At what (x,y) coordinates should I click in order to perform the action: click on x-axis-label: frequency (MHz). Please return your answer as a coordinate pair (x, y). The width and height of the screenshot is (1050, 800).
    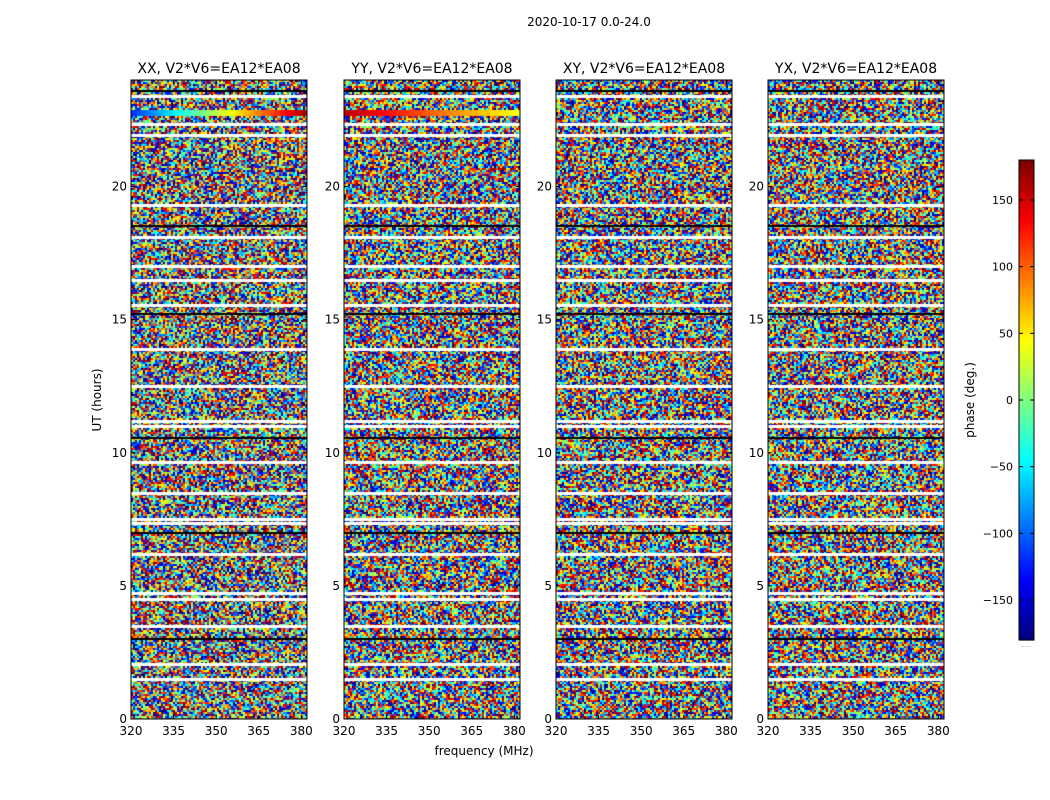
    Looking at the image, I should click on (483, 751).